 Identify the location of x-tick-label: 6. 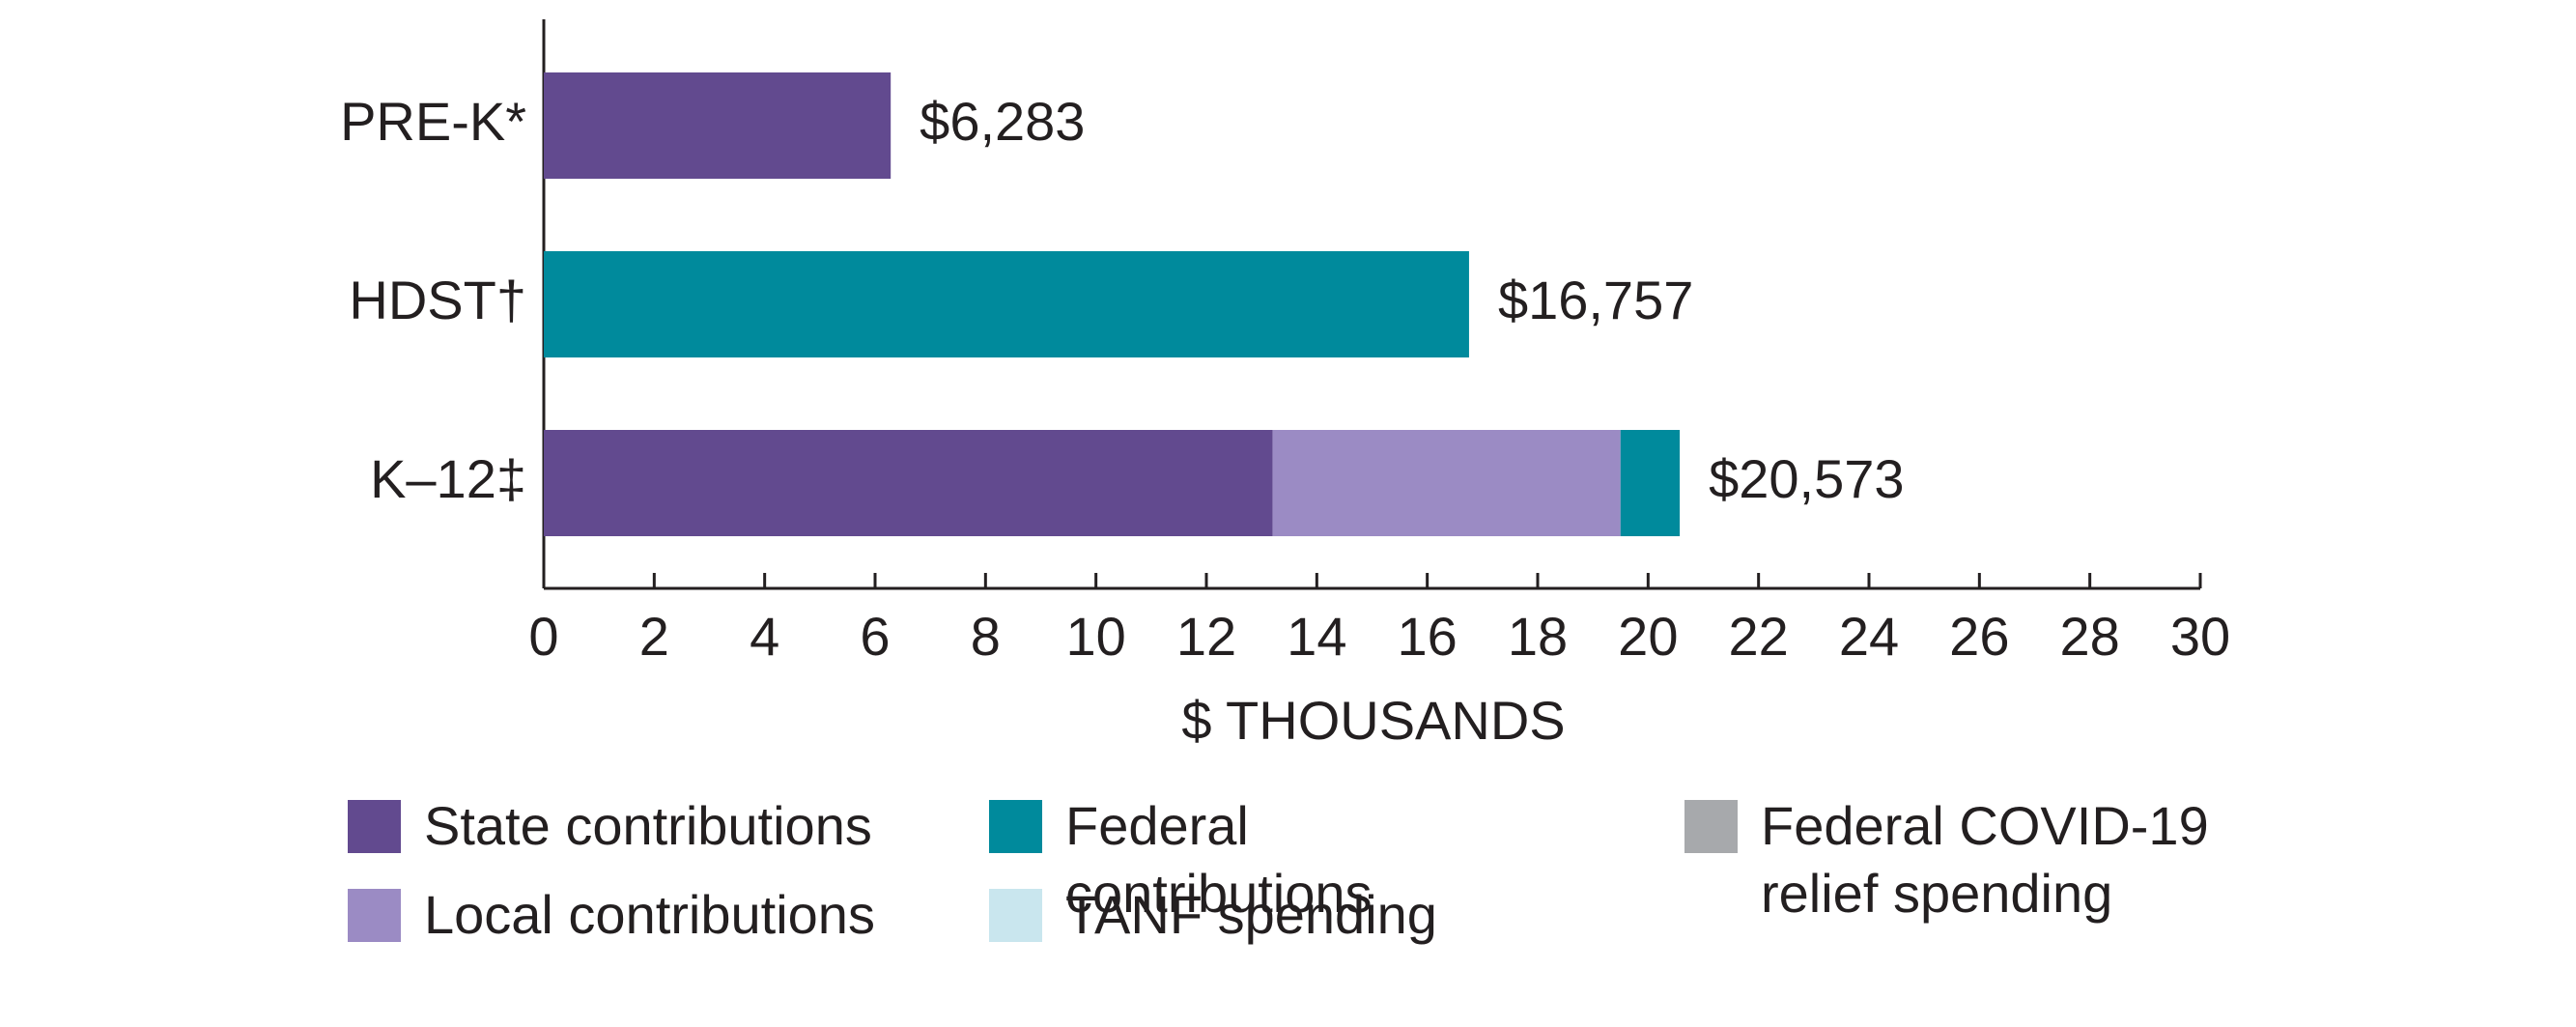
(875, 636).